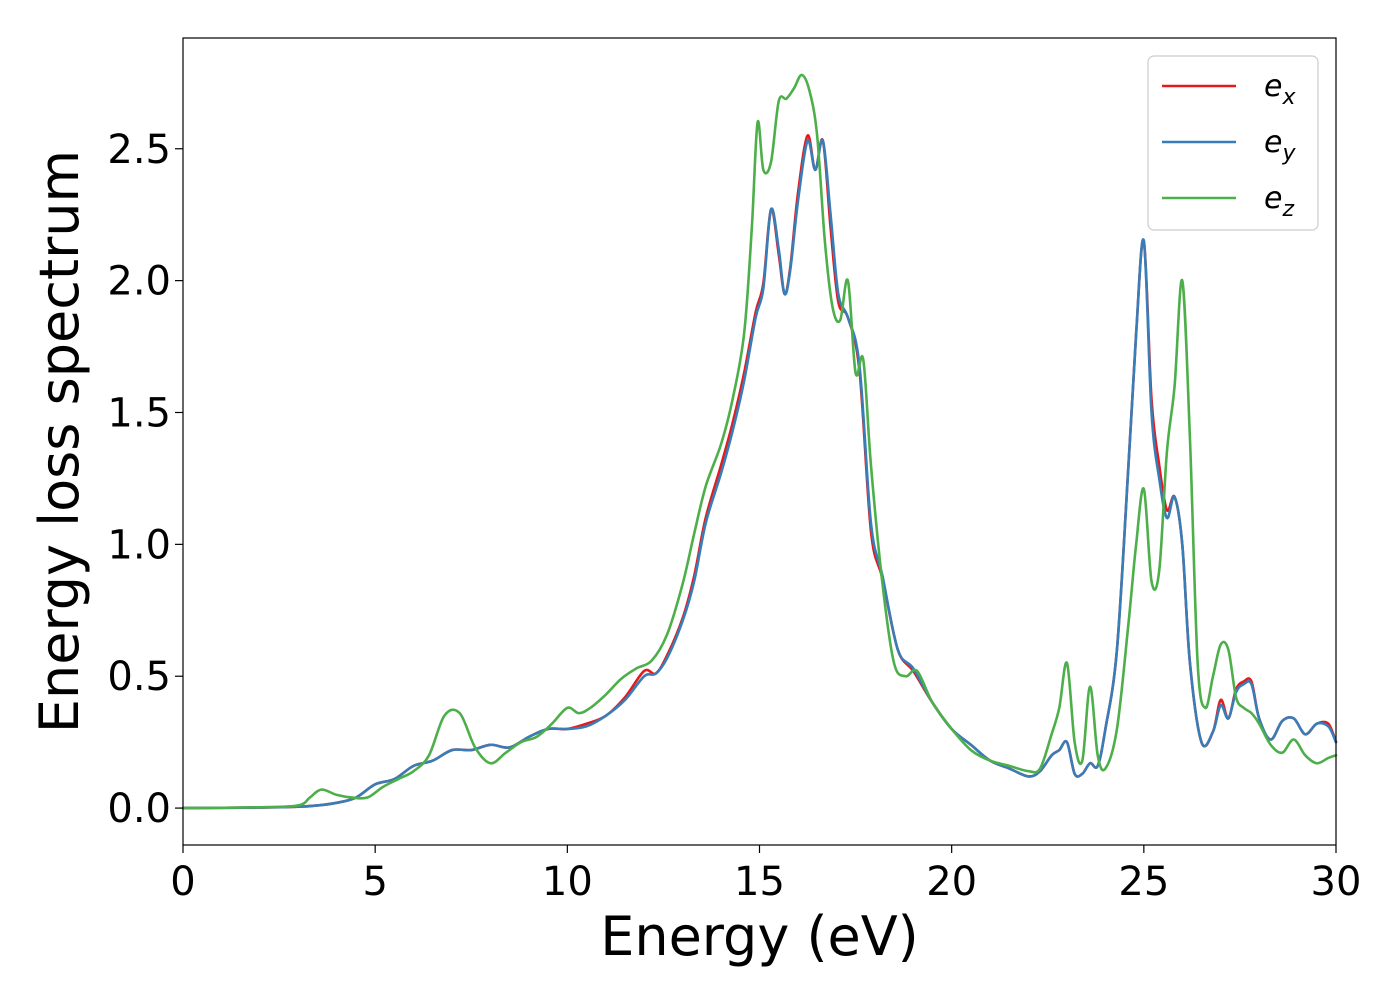 The height and width of the screenshot is (1000, 1400). Describe the element at coordinates (139, 282) in the screenshot. I see `y-tick-label: 2.0` at that location.